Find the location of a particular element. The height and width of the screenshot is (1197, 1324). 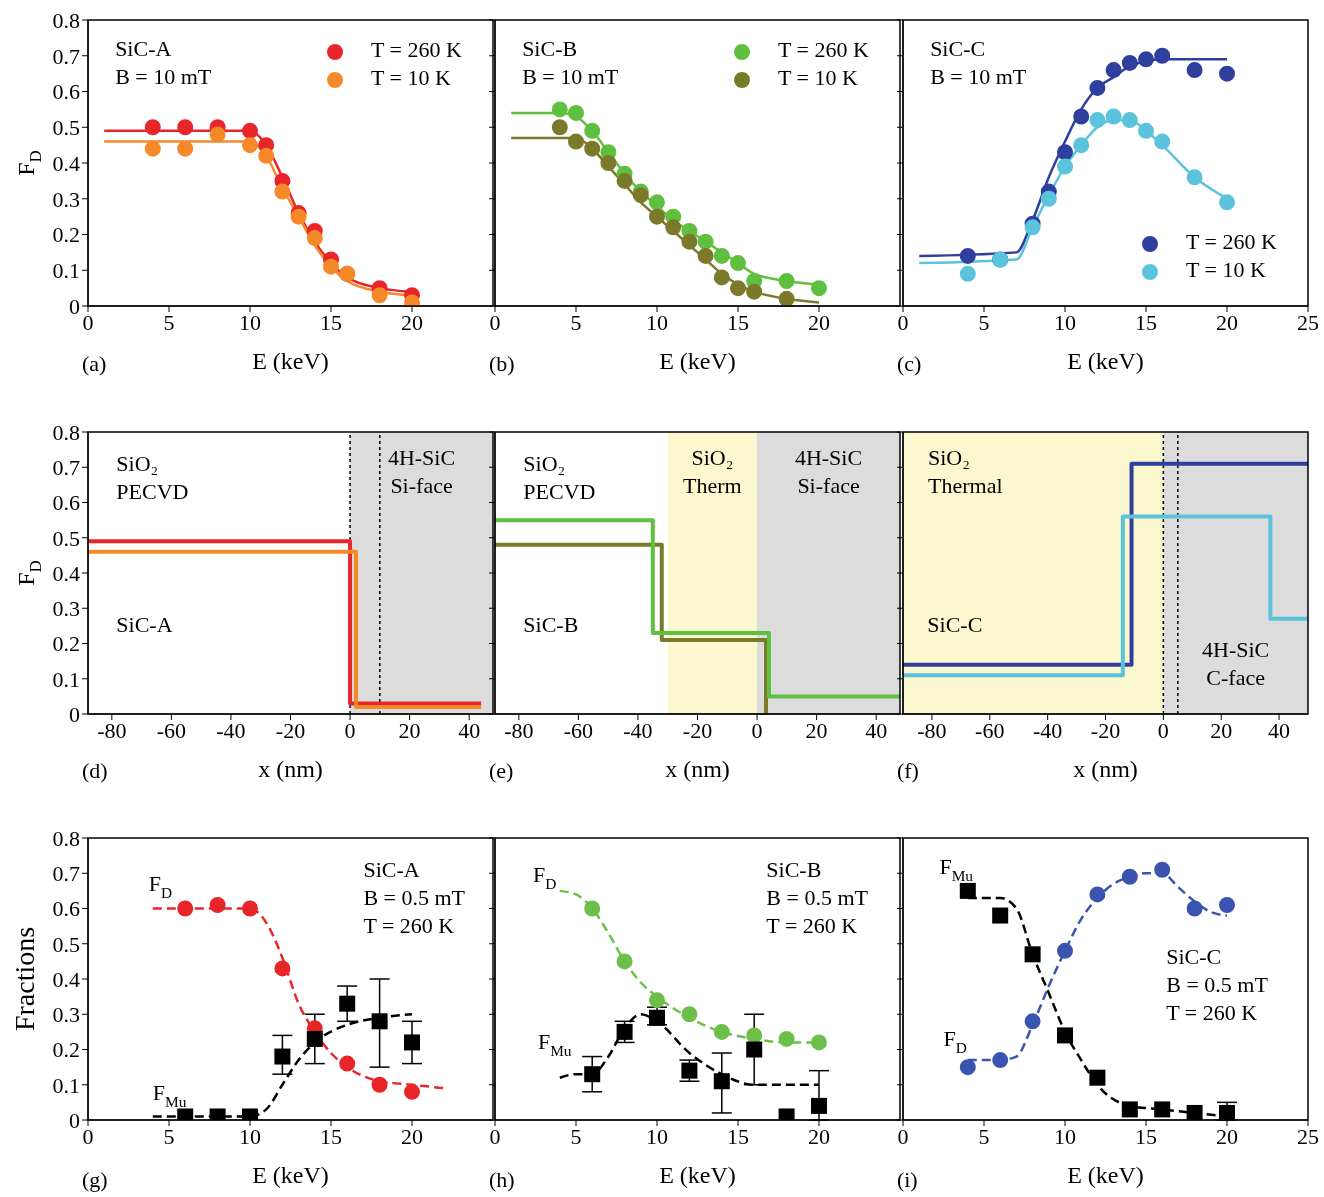

annotation: SiC-B is located at coordinates (551, 624).